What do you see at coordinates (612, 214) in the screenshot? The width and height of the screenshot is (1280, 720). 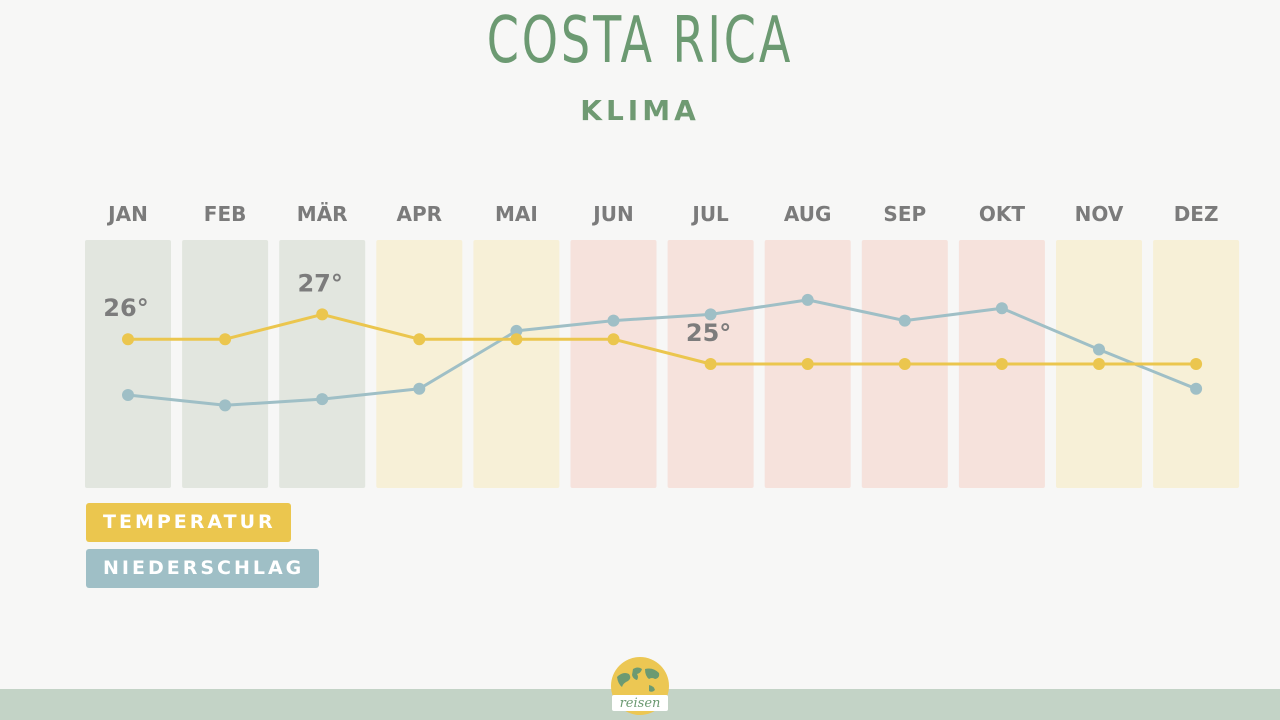 I see `month-label-5: JUN` at bounding box center [612, 214].